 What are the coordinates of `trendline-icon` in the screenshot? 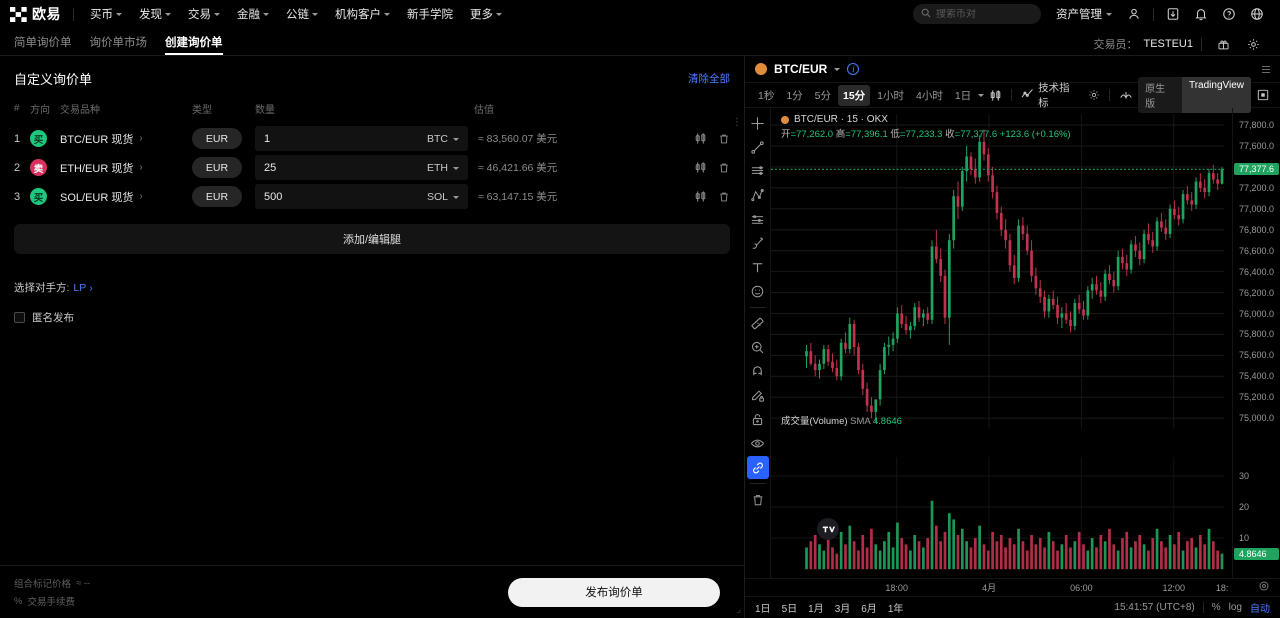 It's located at (758, 147).